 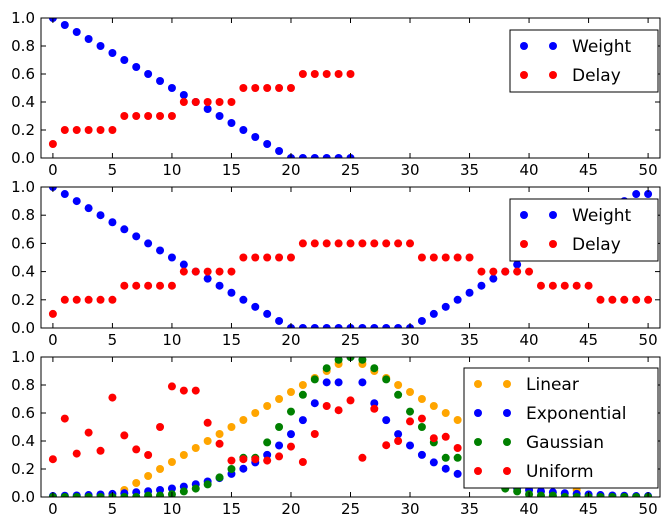 What do you see at coordinates (584, 61) in the screenshot?
I see `legend-box` at bounding box center [584, 61].